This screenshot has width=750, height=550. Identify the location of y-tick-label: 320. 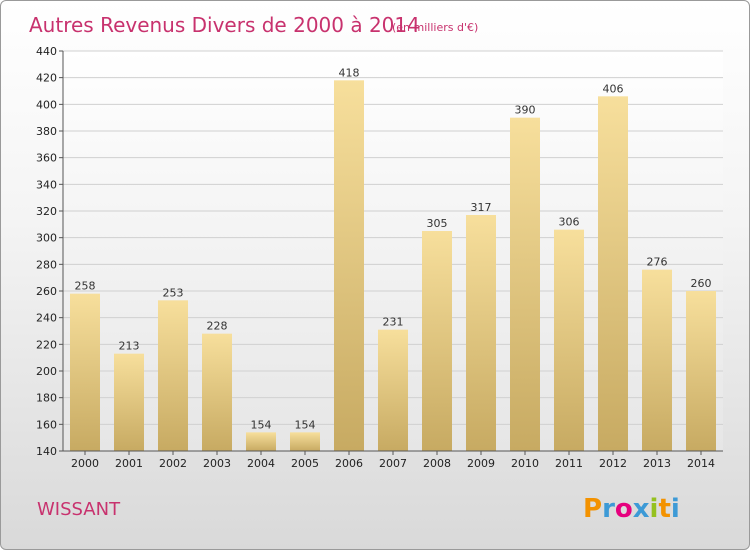
(46, 211).